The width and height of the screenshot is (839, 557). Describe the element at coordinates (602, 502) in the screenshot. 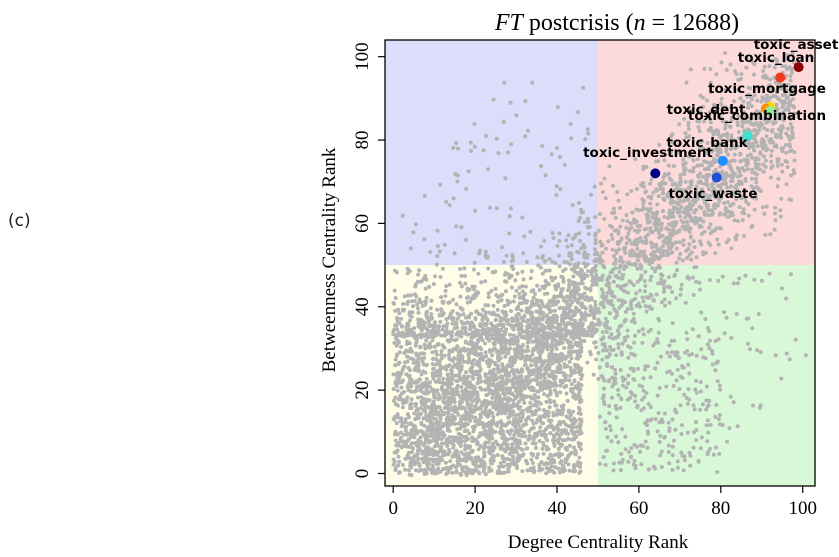

I see `x-axis: 0 20 40 60 80 100` at that location.